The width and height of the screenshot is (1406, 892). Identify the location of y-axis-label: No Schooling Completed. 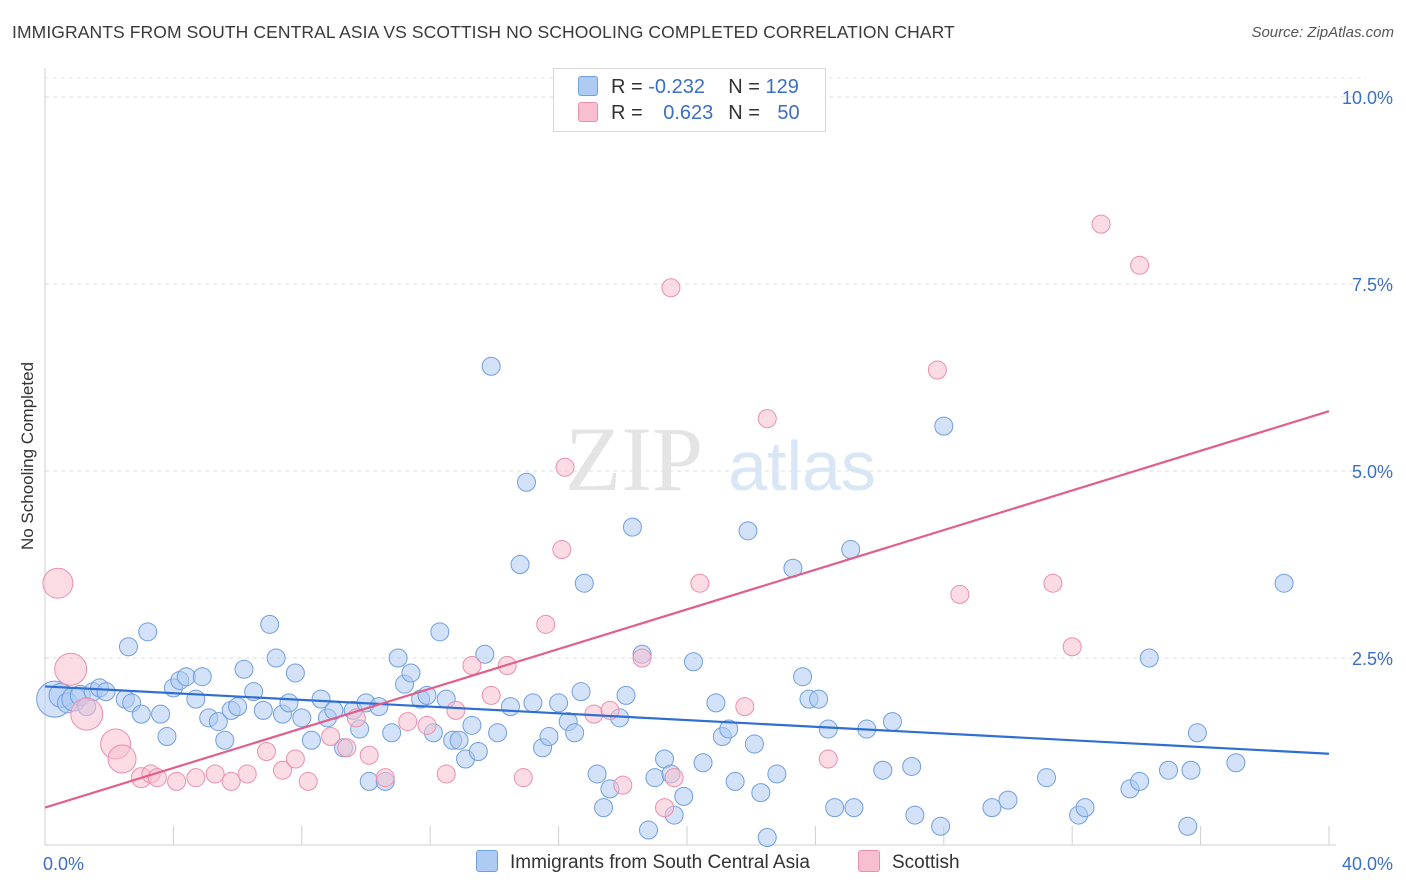
(27, 456).